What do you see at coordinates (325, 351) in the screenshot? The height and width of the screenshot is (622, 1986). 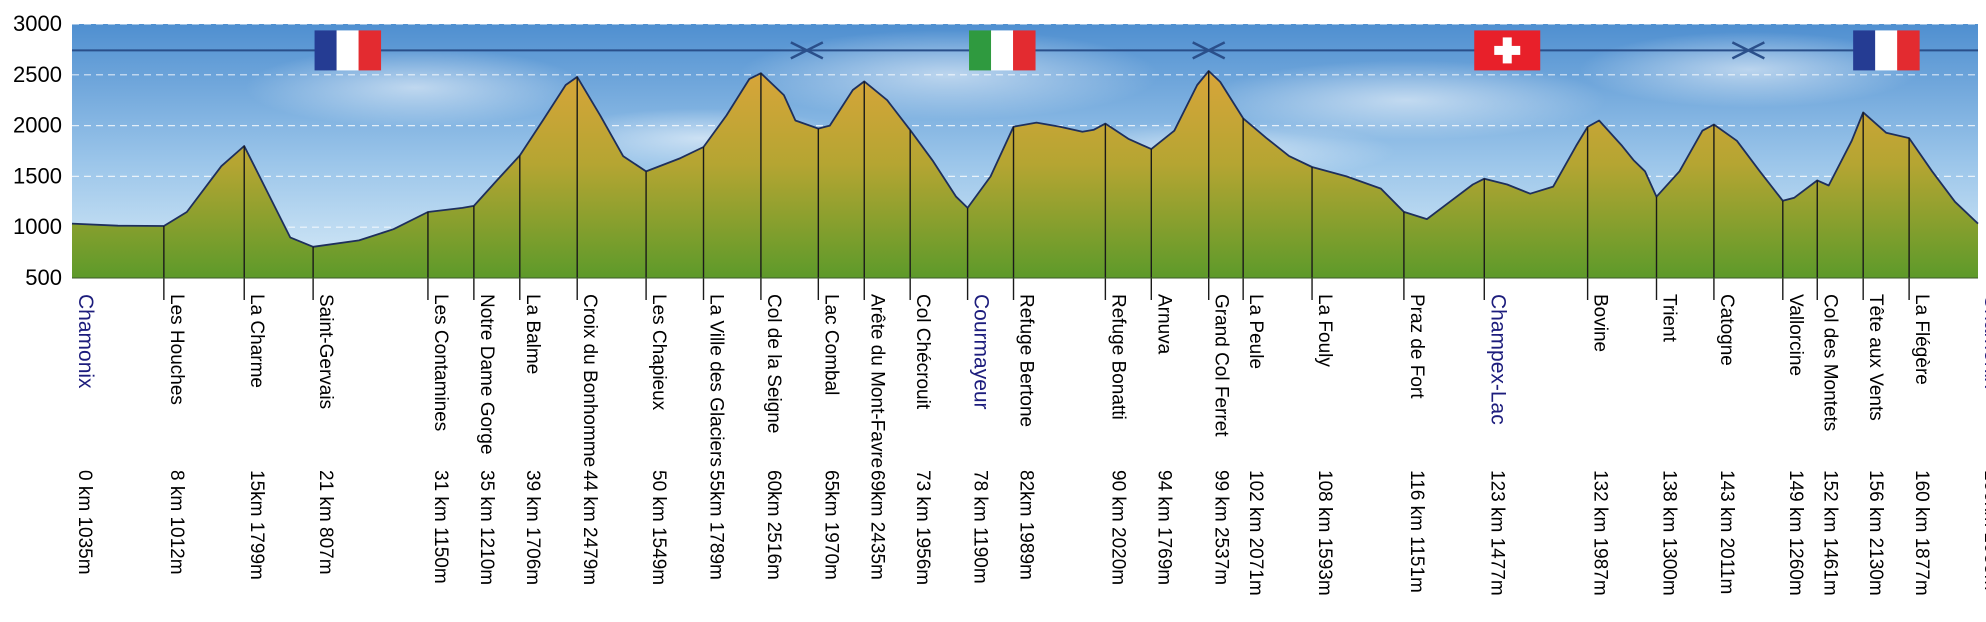 I see `waypoint-name-3: Saint-Gervais` at bounding box center [325, 351].